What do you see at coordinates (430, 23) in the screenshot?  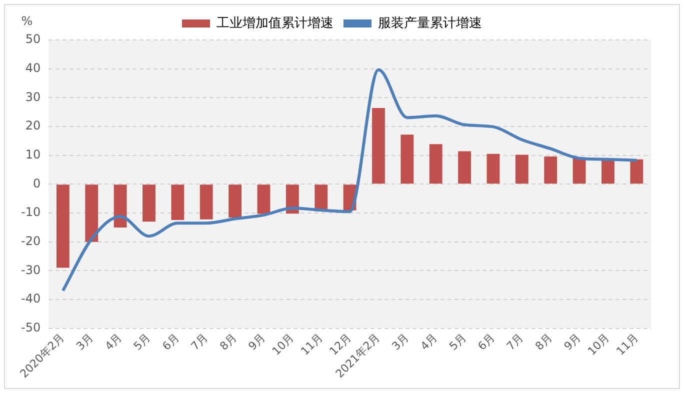 I see `legend-label: 服装产量累计增速` at bounding box center [430, 23].